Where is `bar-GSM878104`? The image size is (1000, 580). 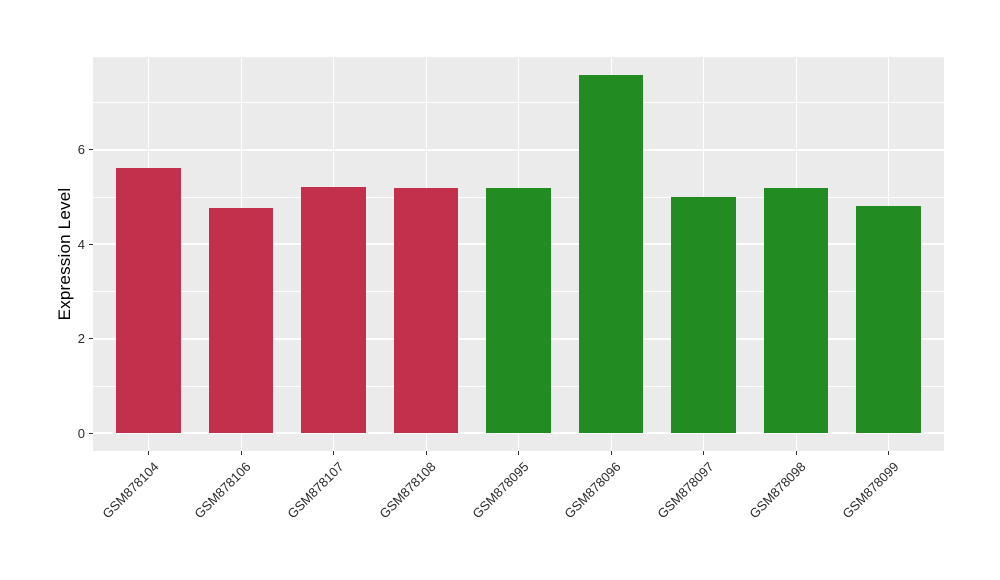
bar-GSM878104 is located at coordinates (148, 300).